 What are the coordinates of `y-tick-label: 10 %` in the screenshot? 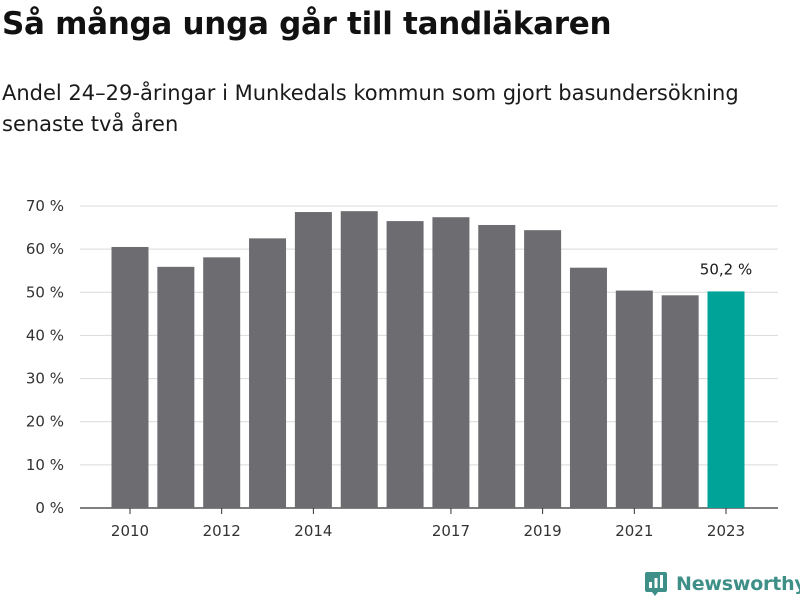 It's located at (45, 465).